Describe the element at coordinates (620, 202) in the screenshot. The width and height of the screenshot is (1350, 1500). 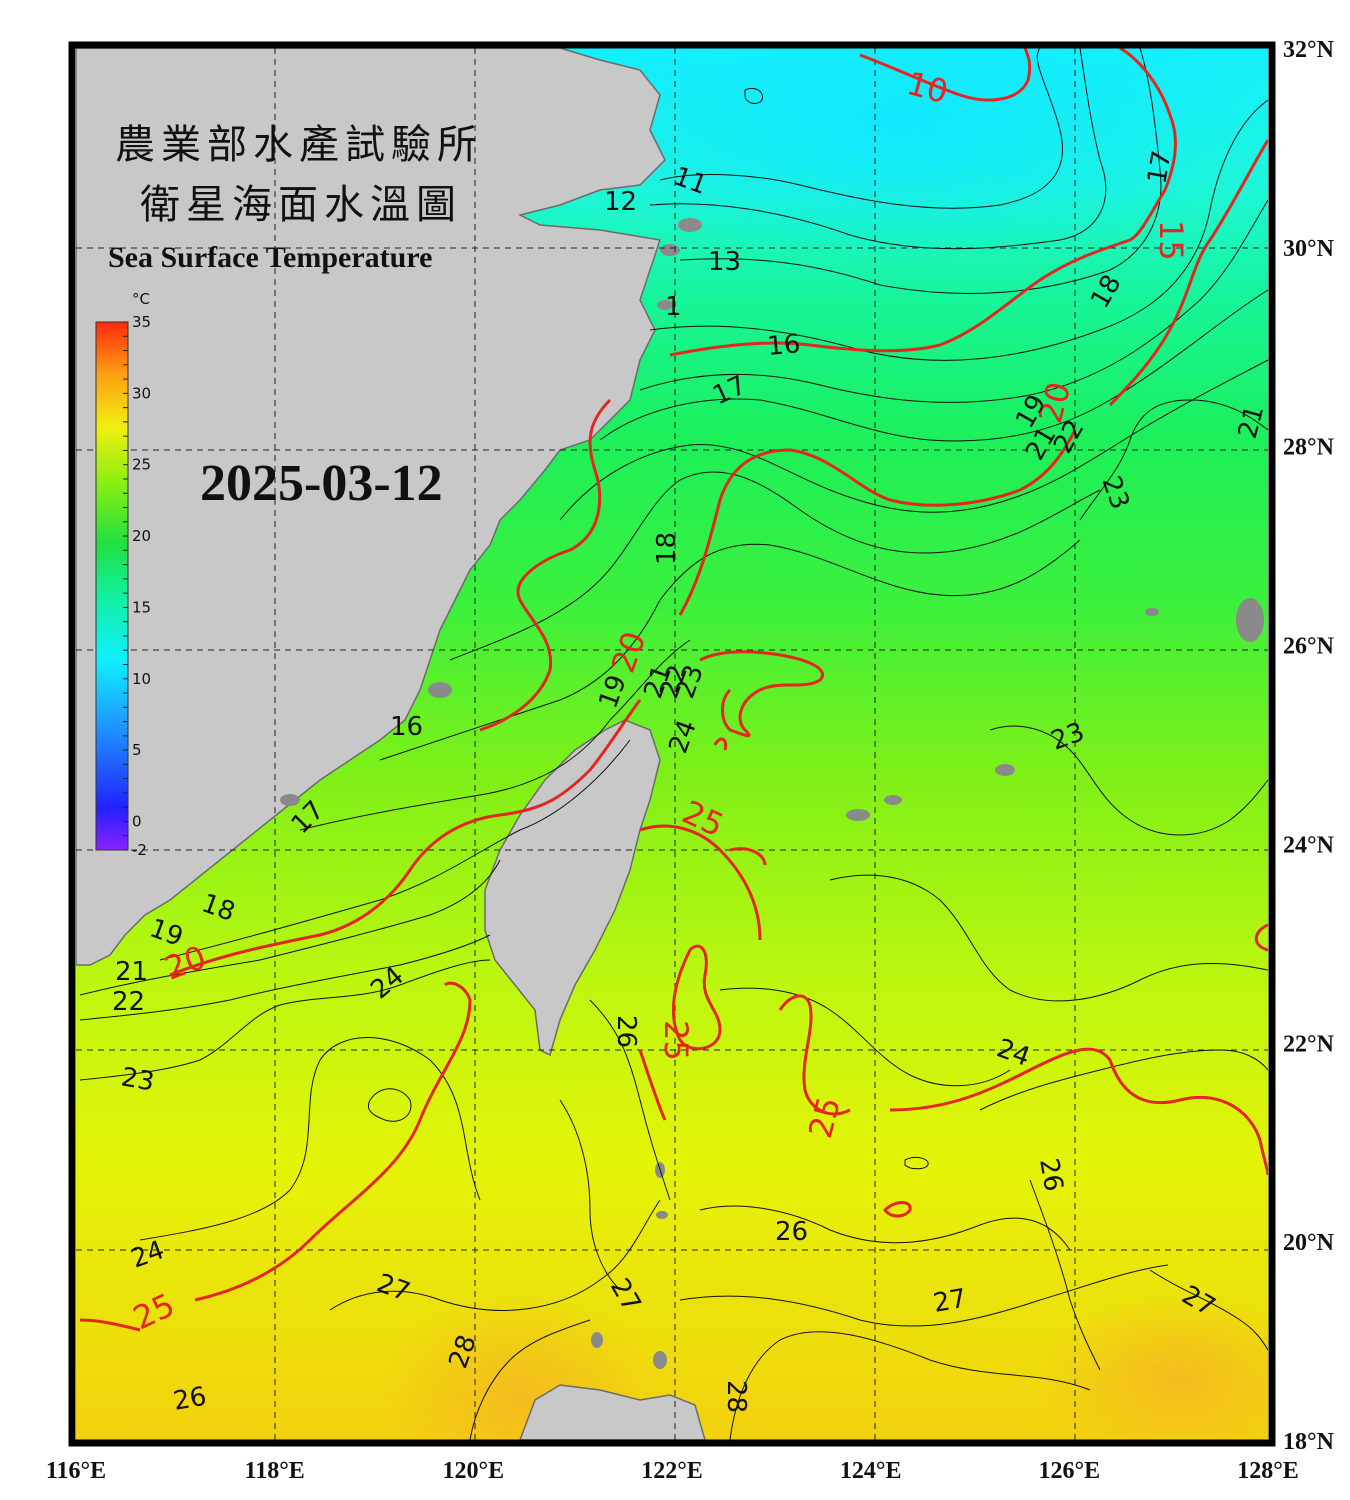
I see `isotherm-label: 12` at that location.